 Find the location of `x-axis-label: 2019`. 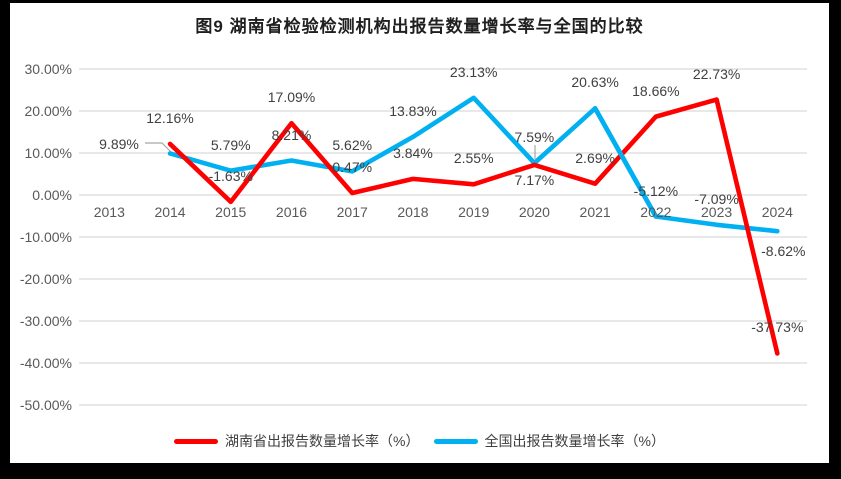

x-axis-label: 2019 is located at coordinates (474, 212).